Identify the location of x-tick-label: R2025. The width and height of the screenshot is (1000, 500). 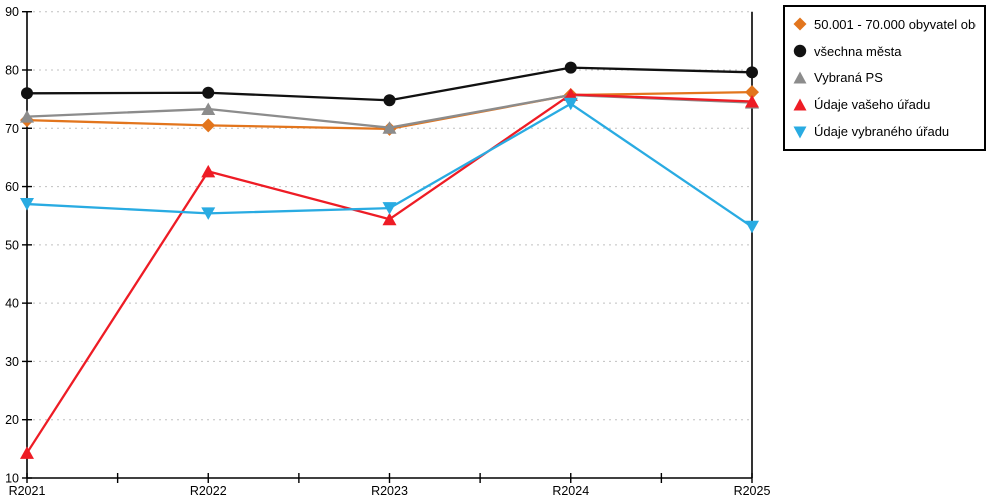
(752, 491).